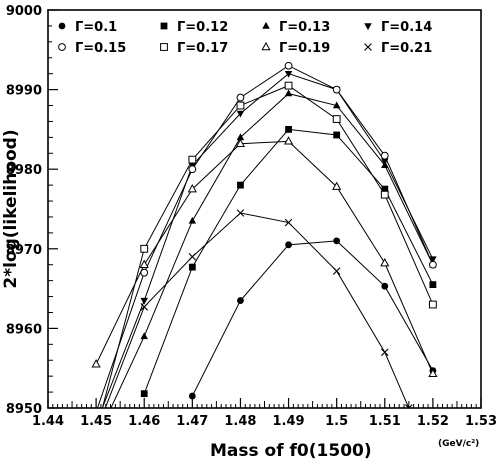  I want to click on y-tick-label: 8950, so click(24, 409).